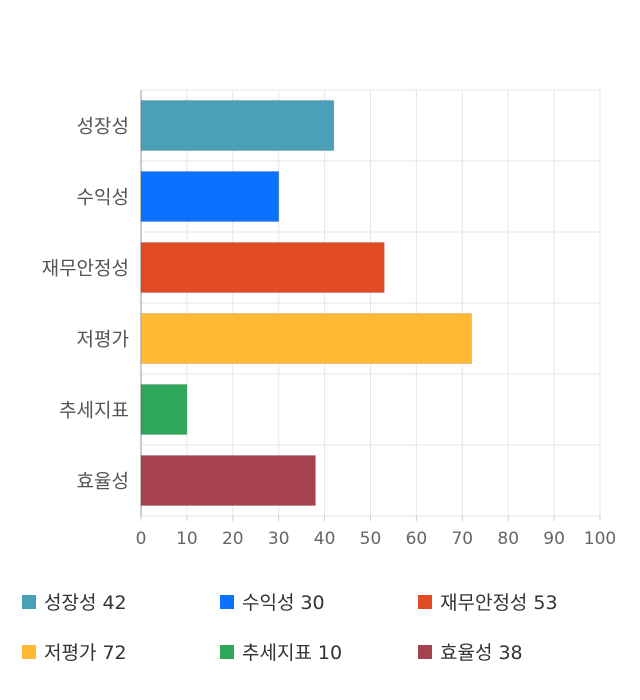 This screenshot has width=640, height=700. I want to click on legend-item-trend: 추세지표 10, so click(281, 651).